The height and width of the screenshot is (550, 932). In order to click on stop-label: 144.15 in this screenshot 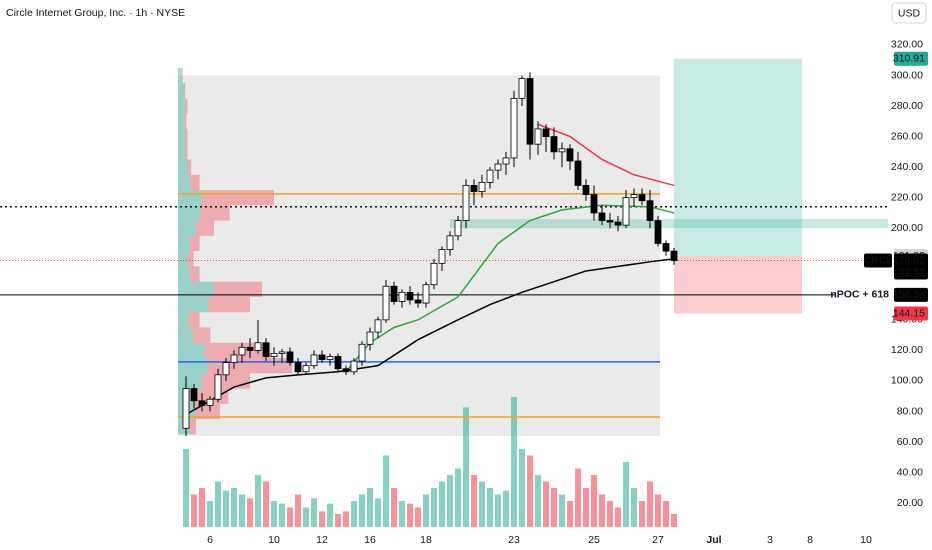, I will do `click(909, 313)`.